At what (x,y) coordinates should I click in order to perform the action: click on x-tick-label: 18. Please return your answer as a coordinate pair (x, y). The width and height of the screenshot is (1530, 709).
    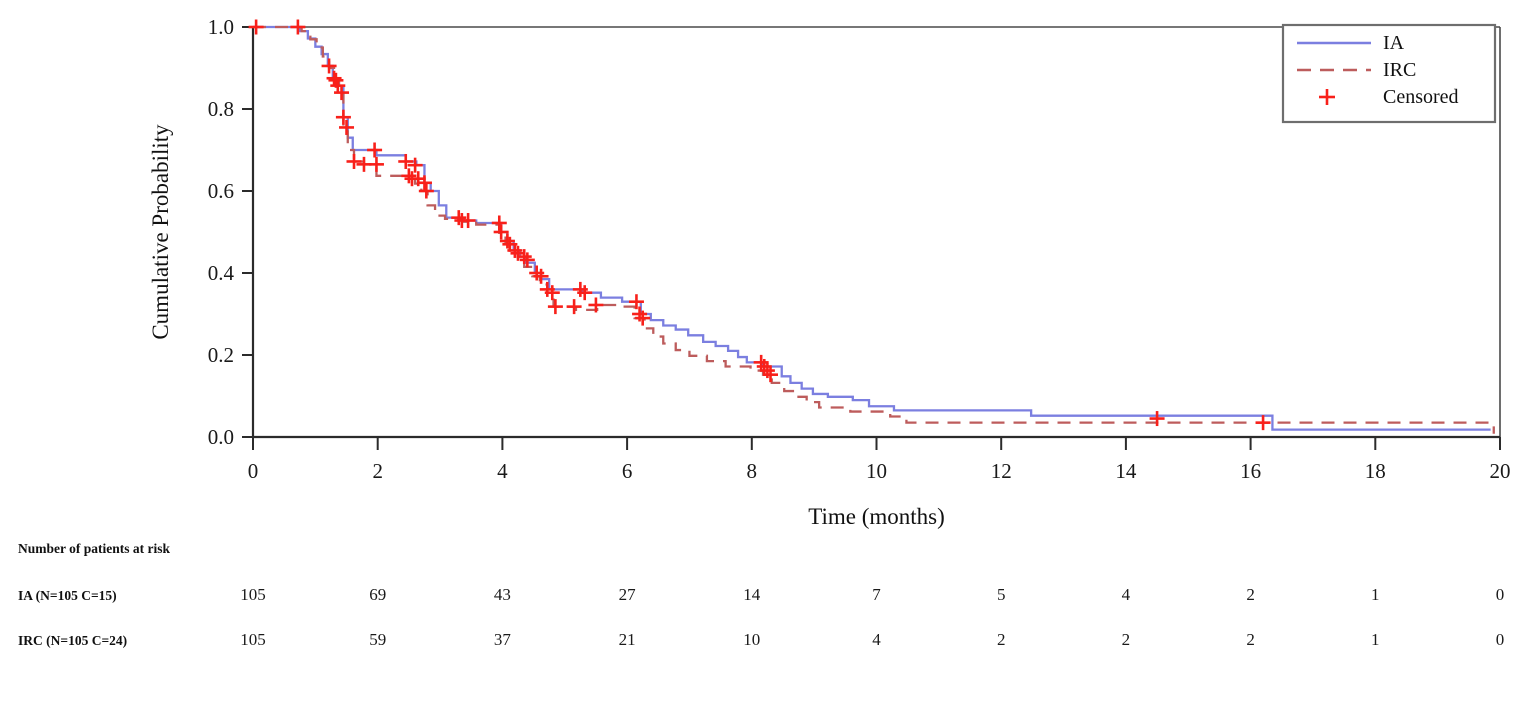
    Looking at the image, I should click on (1375, 471).